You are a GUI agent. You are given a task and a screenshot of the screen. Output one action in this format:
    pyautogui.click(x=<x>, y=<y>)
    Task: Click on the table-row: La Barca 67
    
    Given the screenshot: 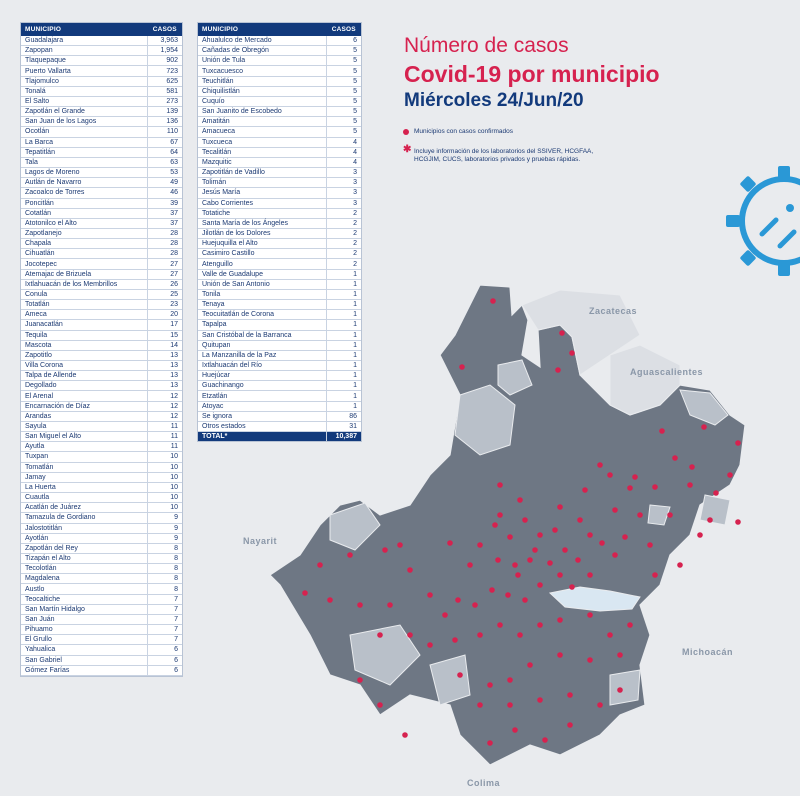 What is the action you would take?
    pyautogui.click(x=101, y=142)
    